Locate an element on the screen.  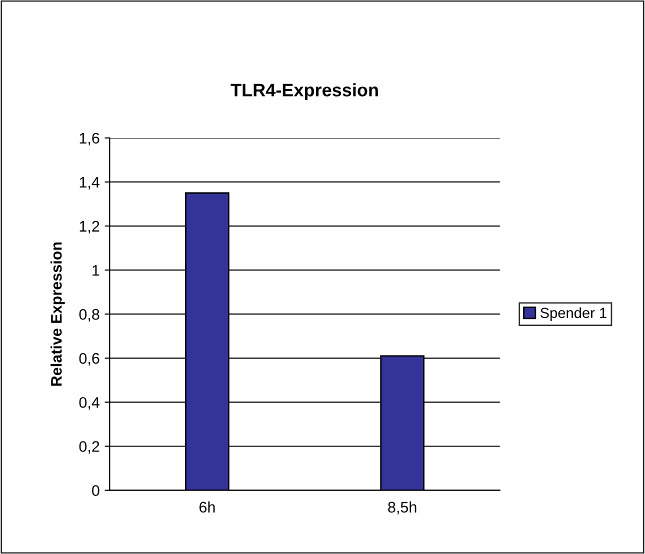
x-tick-label: 8,5h is located at coordinates (402, 507).